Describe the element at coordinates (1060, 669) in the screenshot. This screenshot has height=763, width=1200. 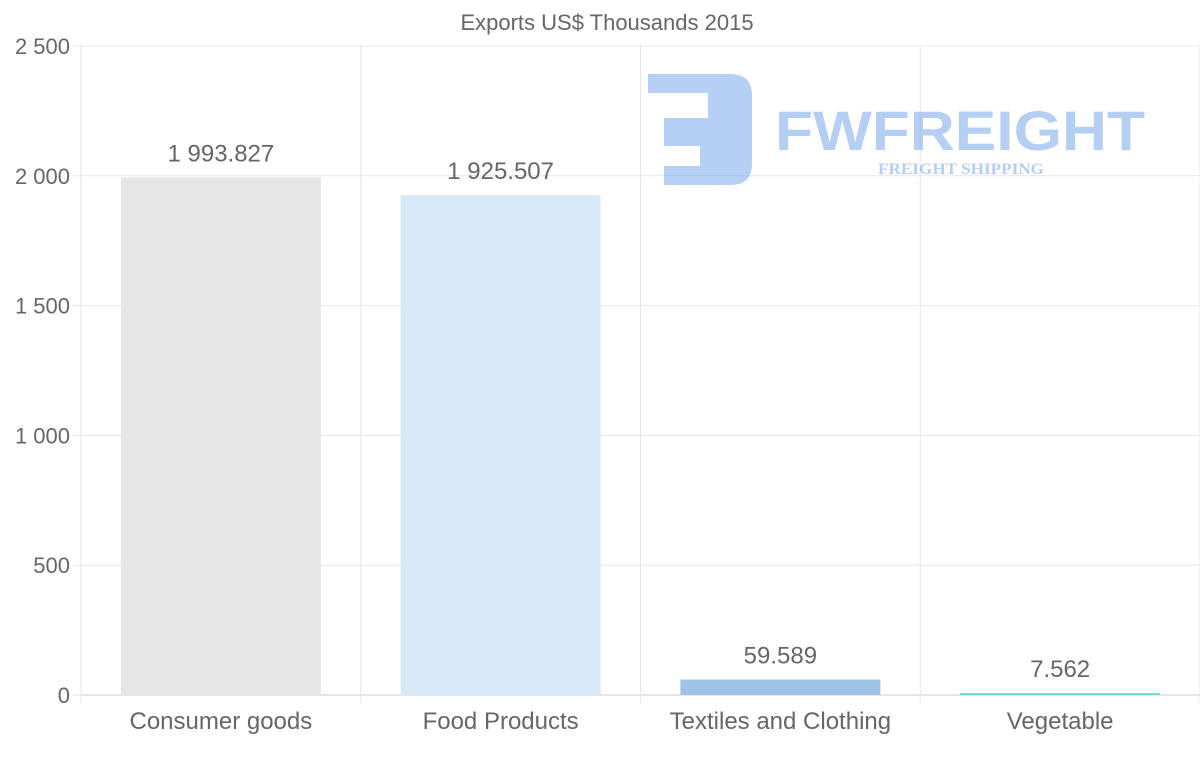
I see `data-label: 7.562` at that location.